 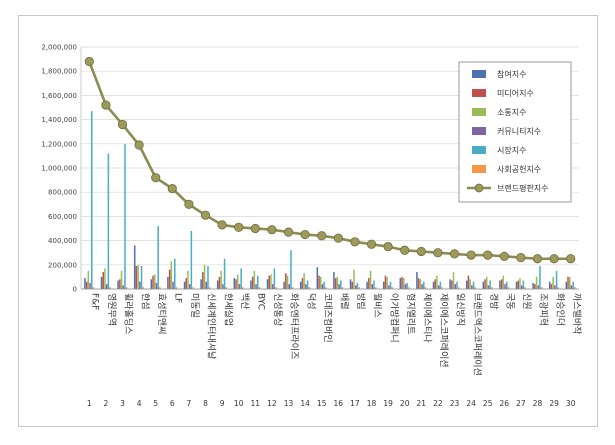 What do you see at coordinates (244, 301) in the screenshot?
I see `x-category-label: 백산` at bounding box center [244, 301].